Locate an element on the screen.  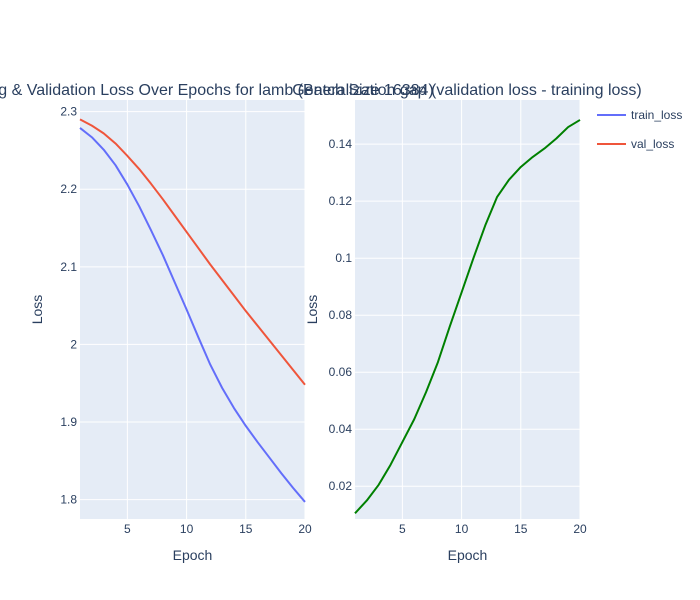
y-tick-label: 0.02 is located at coordinates (341, 486).